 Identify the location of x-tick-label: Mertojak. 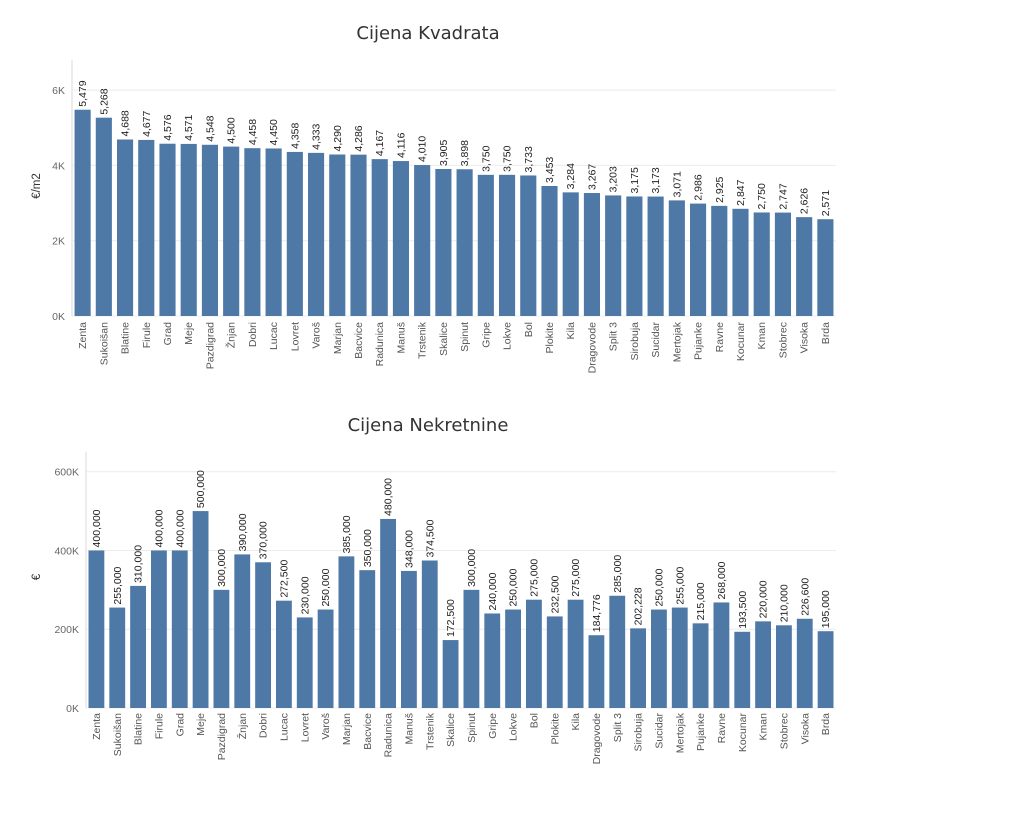
(680, 732).